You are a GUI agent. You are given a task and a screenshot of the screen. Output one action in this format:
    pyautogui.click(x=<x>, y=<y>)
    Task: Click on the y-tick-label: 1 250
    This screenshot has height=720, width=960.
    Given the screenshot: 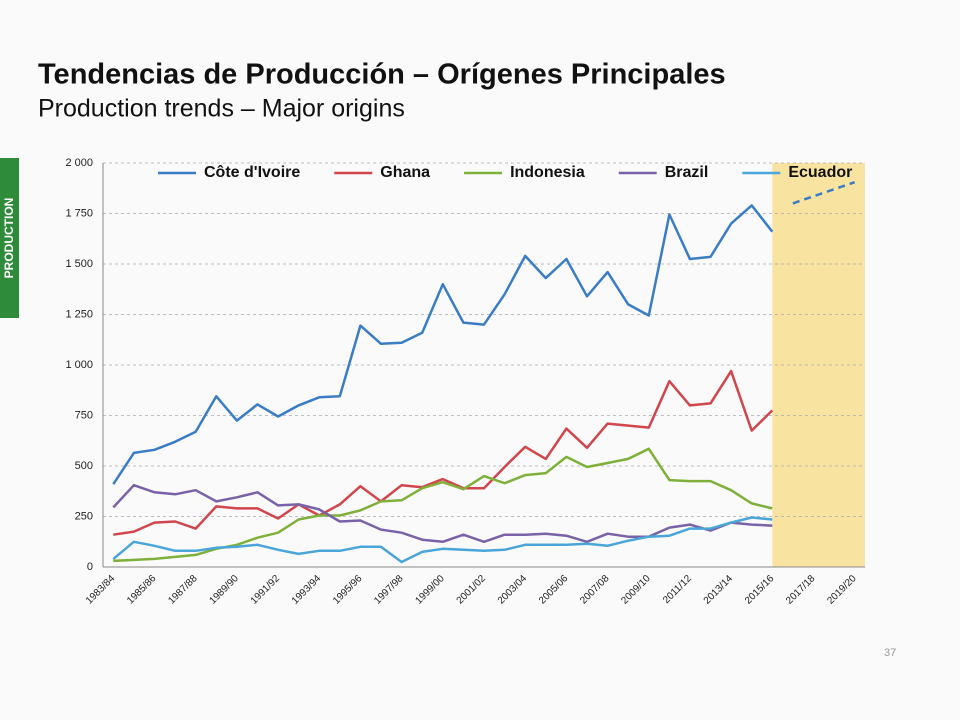 What is the action you would take?
    pyautogui.click(x=79, y=314)
    